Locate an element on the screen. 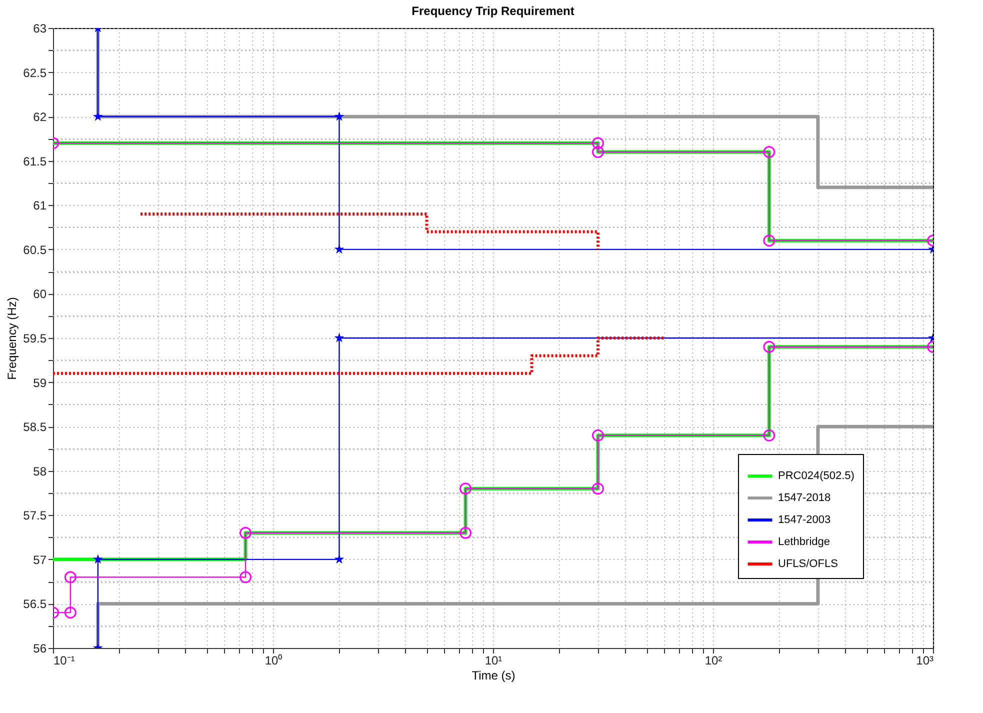 This screenshot has width=983, height=713. y-tick-label: 62.5 is located at coordinates (35, 73).